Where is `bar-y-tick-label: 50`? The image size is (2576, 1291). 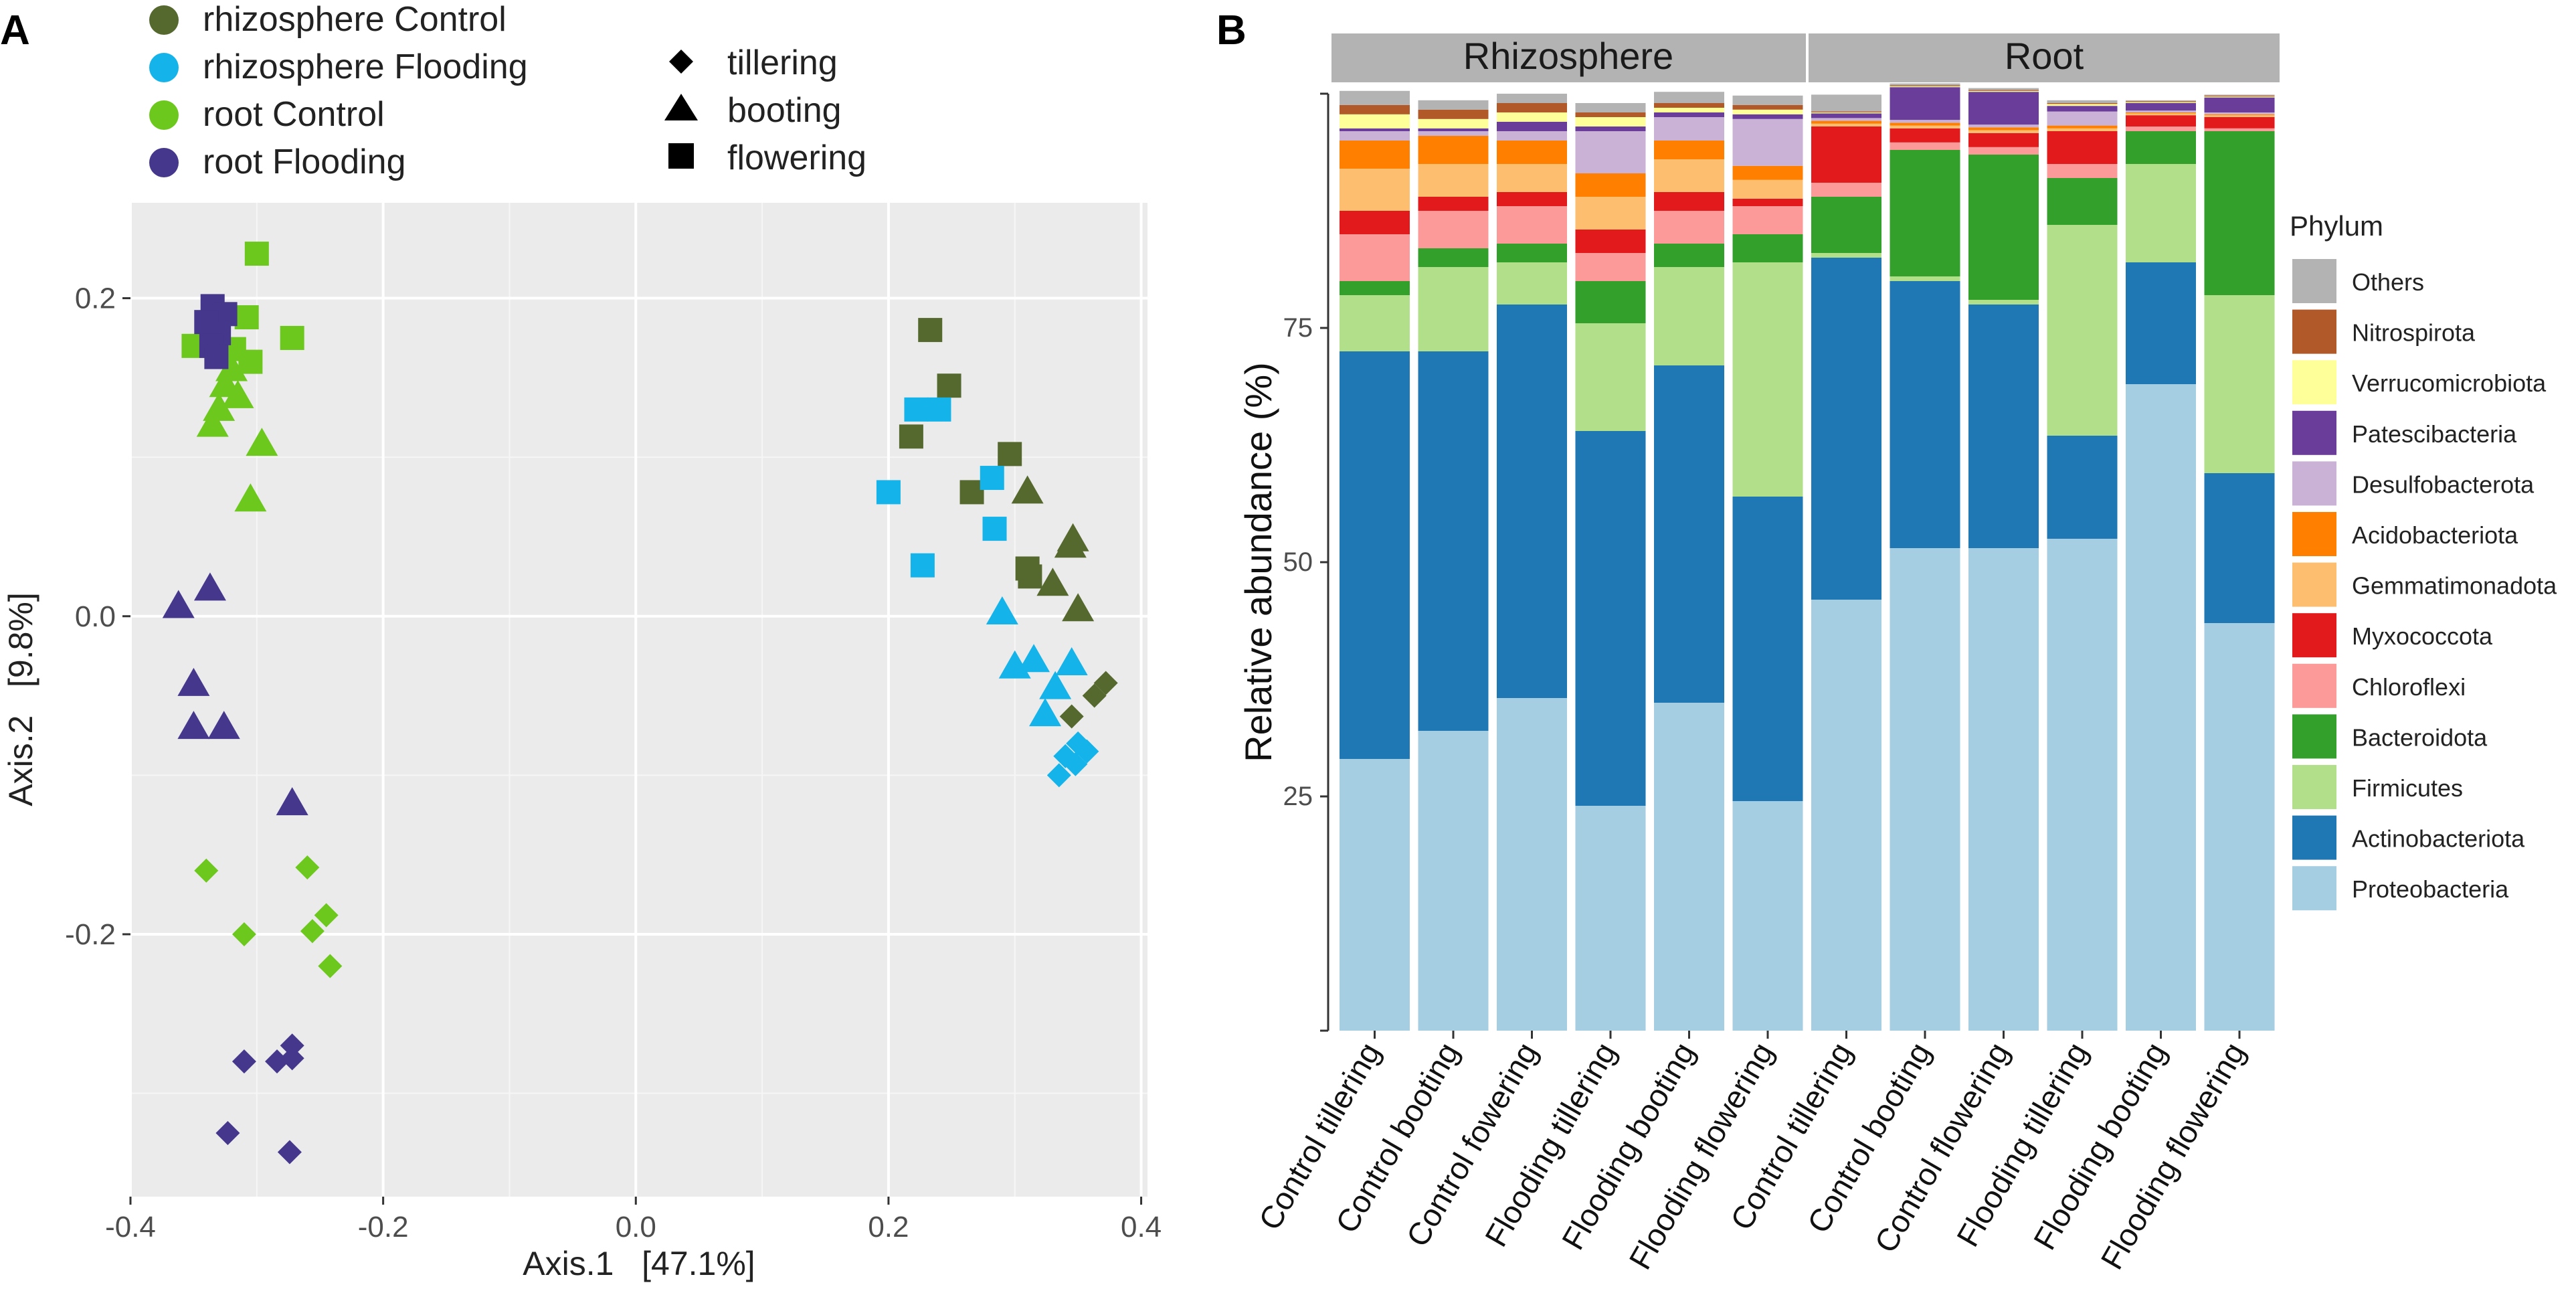
bar-y-tick-label: 50 is located at coordinates (1298, 562).